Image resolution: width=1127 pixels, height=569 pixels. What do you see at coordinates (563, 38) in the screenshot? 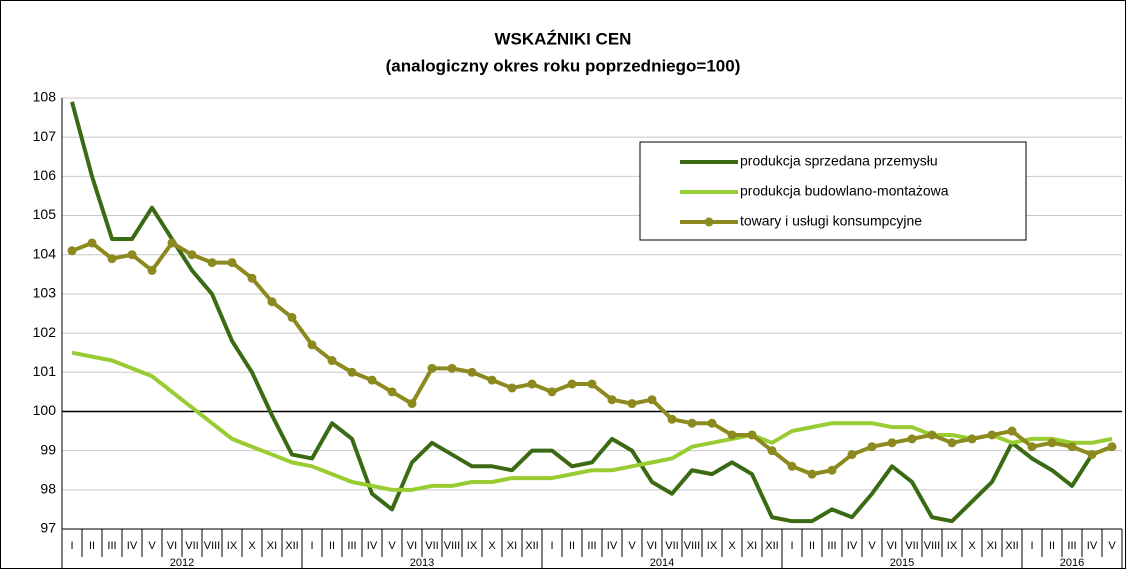
I see `chart-title: WSKAŹNIKI CEN` at bounding box center [563, 38].